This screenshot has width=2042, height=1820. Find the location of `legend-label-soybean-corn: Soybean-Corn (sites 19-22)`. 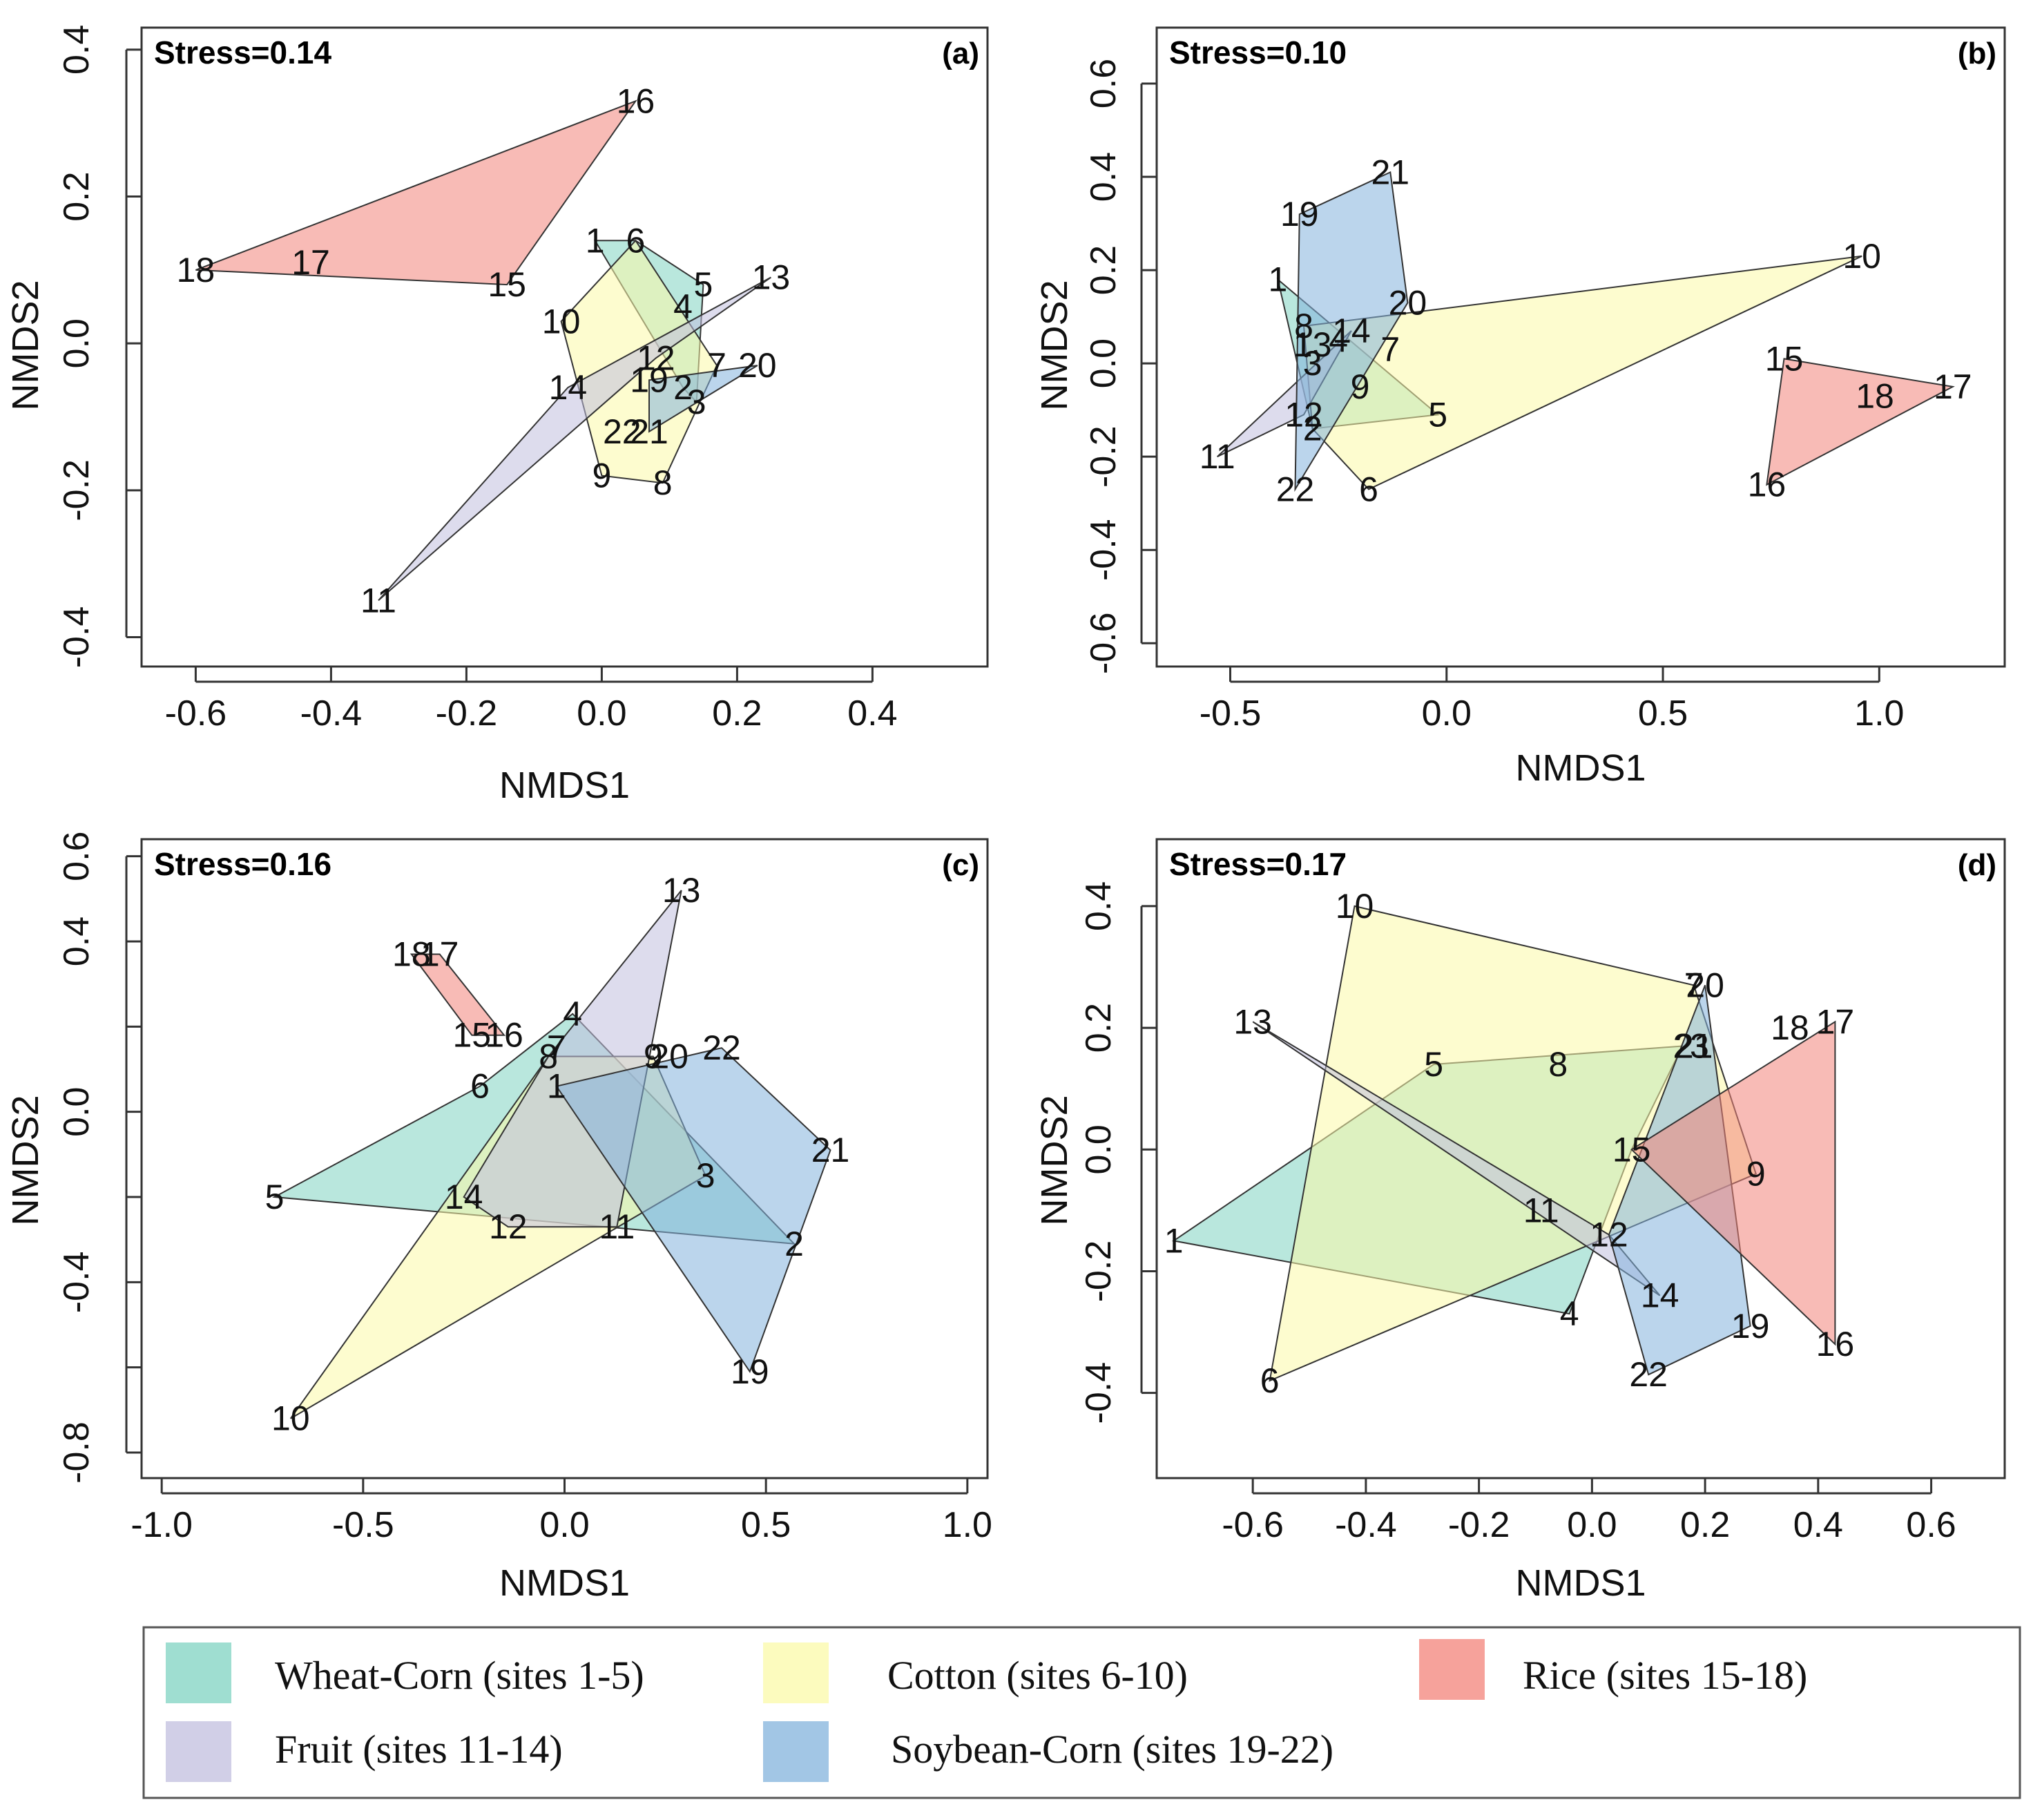

legend-label-soybean-corn: Soybean-Corn (sites 19-22) is located at coordinates (1112, 1749).